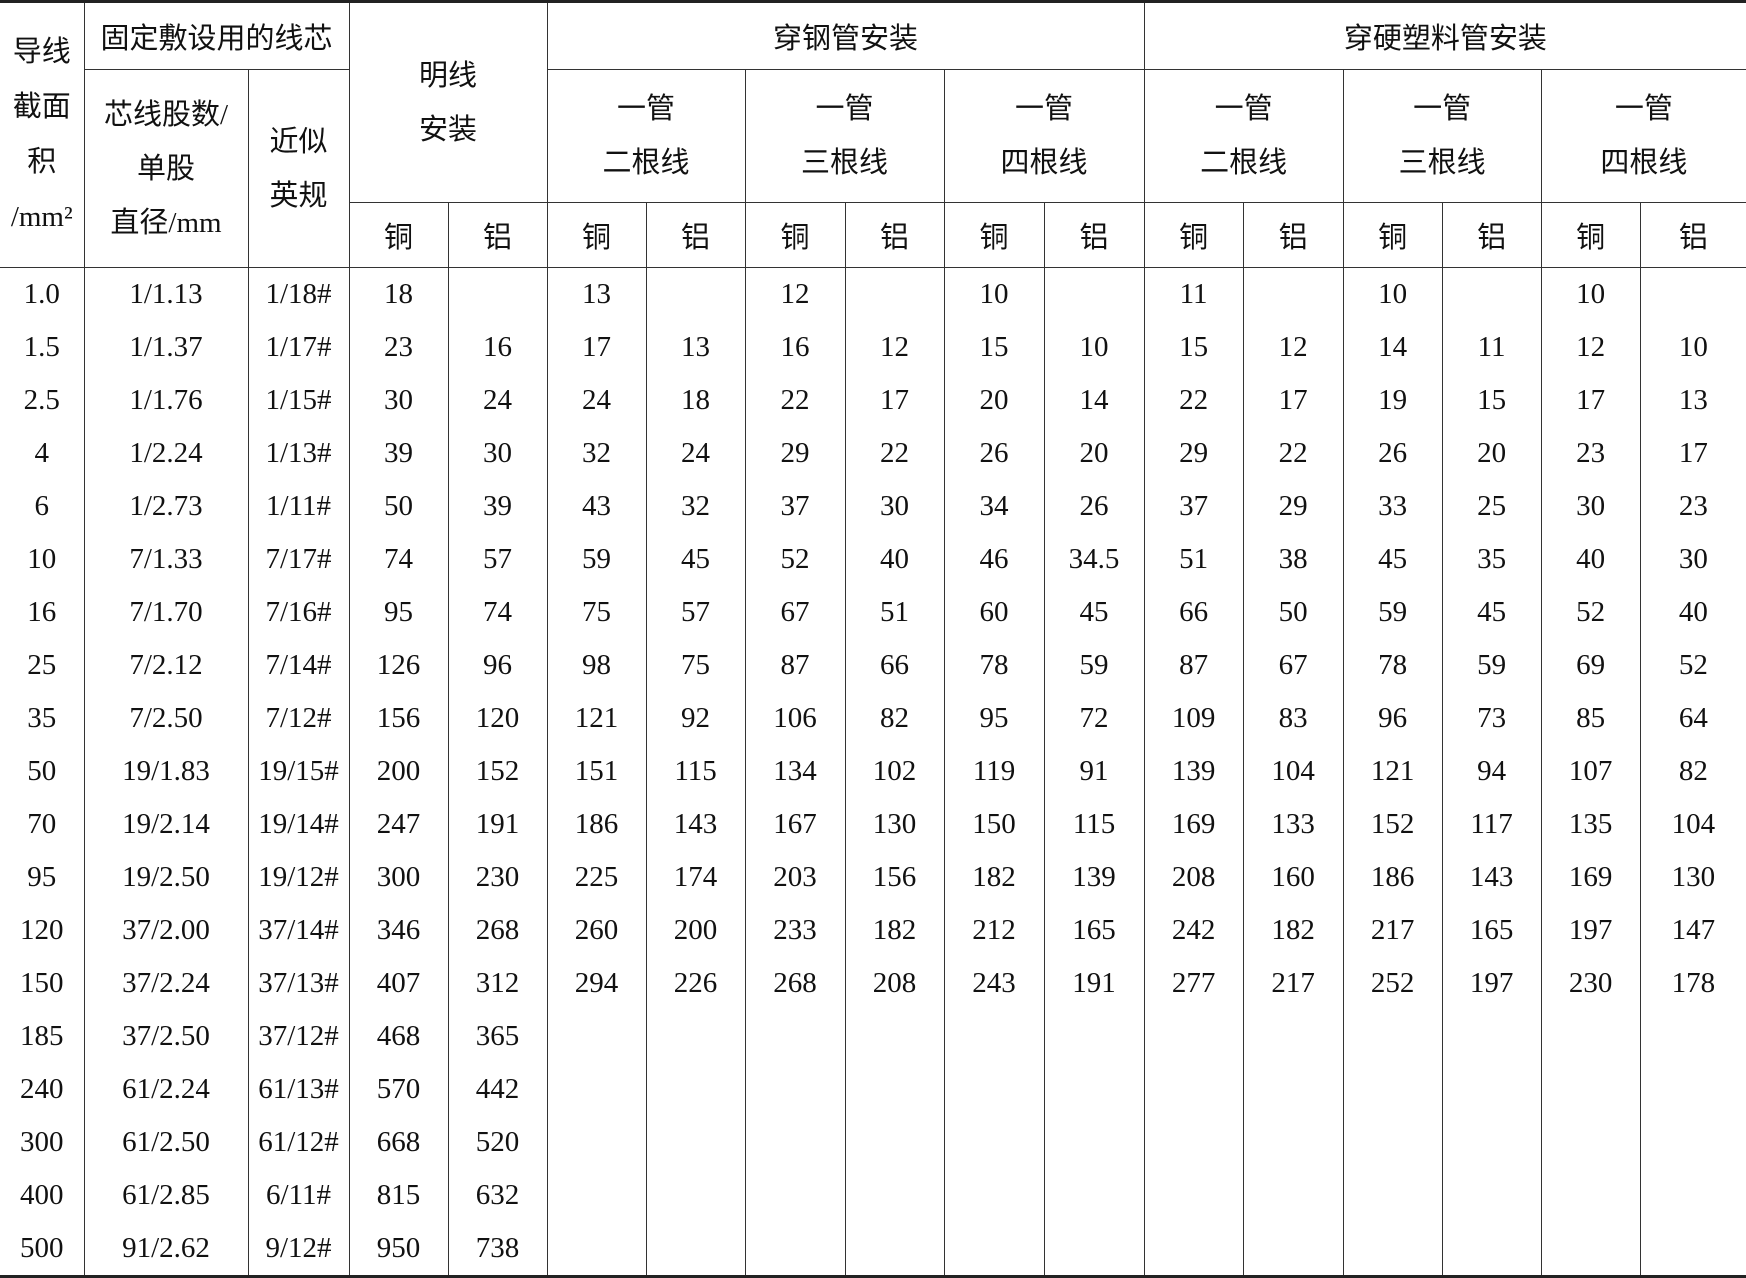 Image resolution: width=1746 pixels, height=1278 pixels. What do you see at coordinates (646, 163) in the screenshot?
I see `cell-line: 二根线` at bounding box center [646, 163].